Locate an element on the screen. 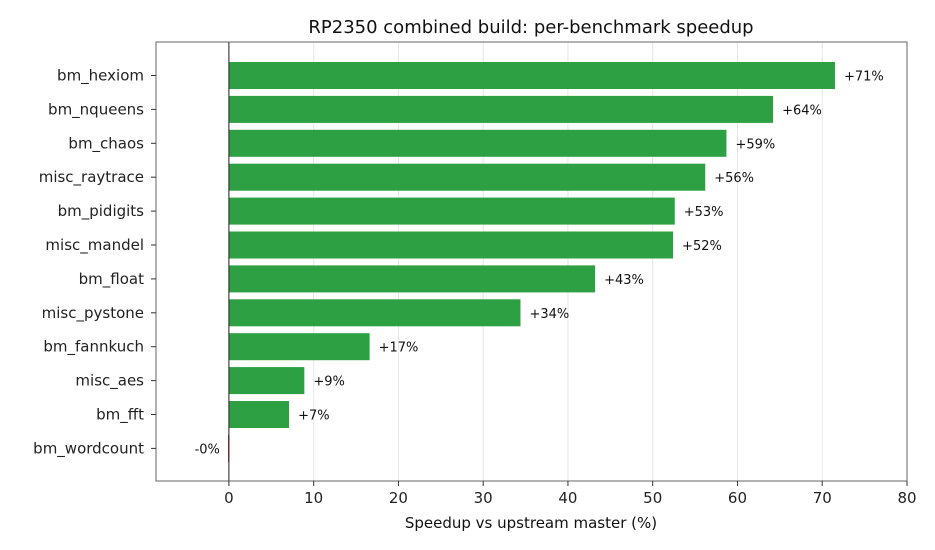 The width and height of the screenshot is (935, 550). category-label: misc_aes is located at coordinates (109, 381).